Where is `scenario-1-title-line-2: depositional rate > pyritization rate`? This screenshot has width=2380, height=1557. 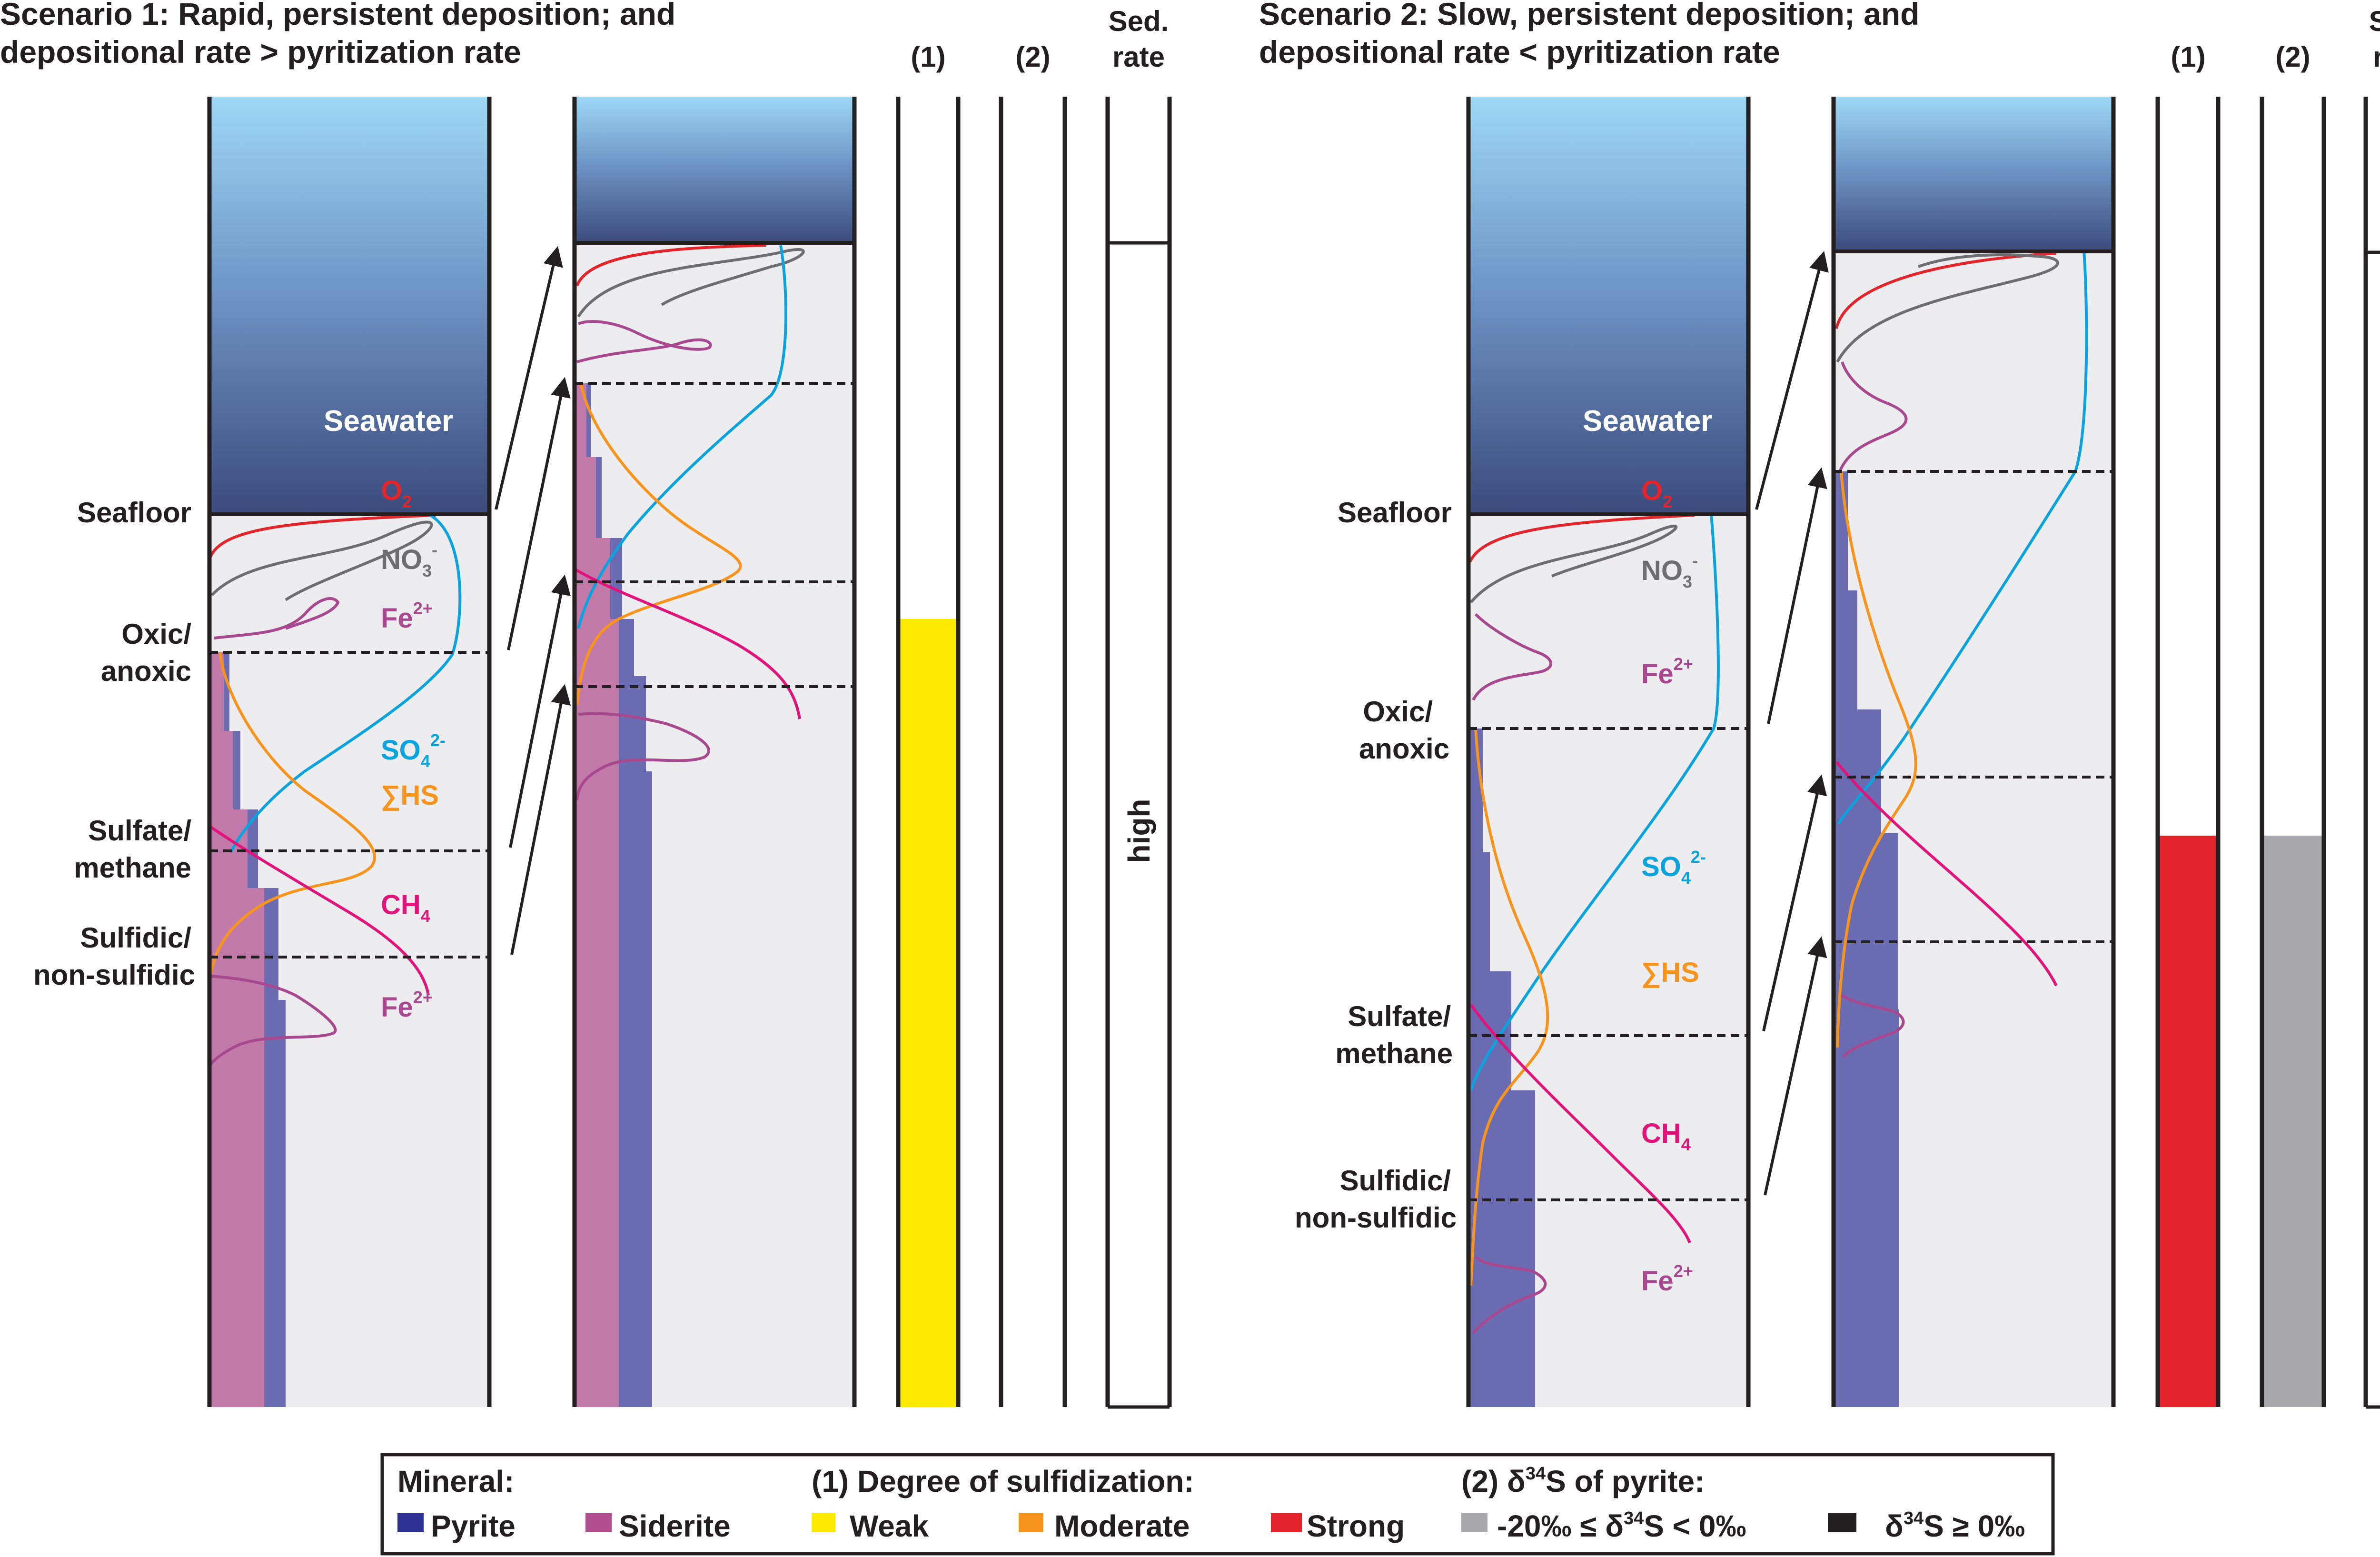 scenario-1-title-line-2: depositional rate > pyritization rate is located at coordinates (260, 52).